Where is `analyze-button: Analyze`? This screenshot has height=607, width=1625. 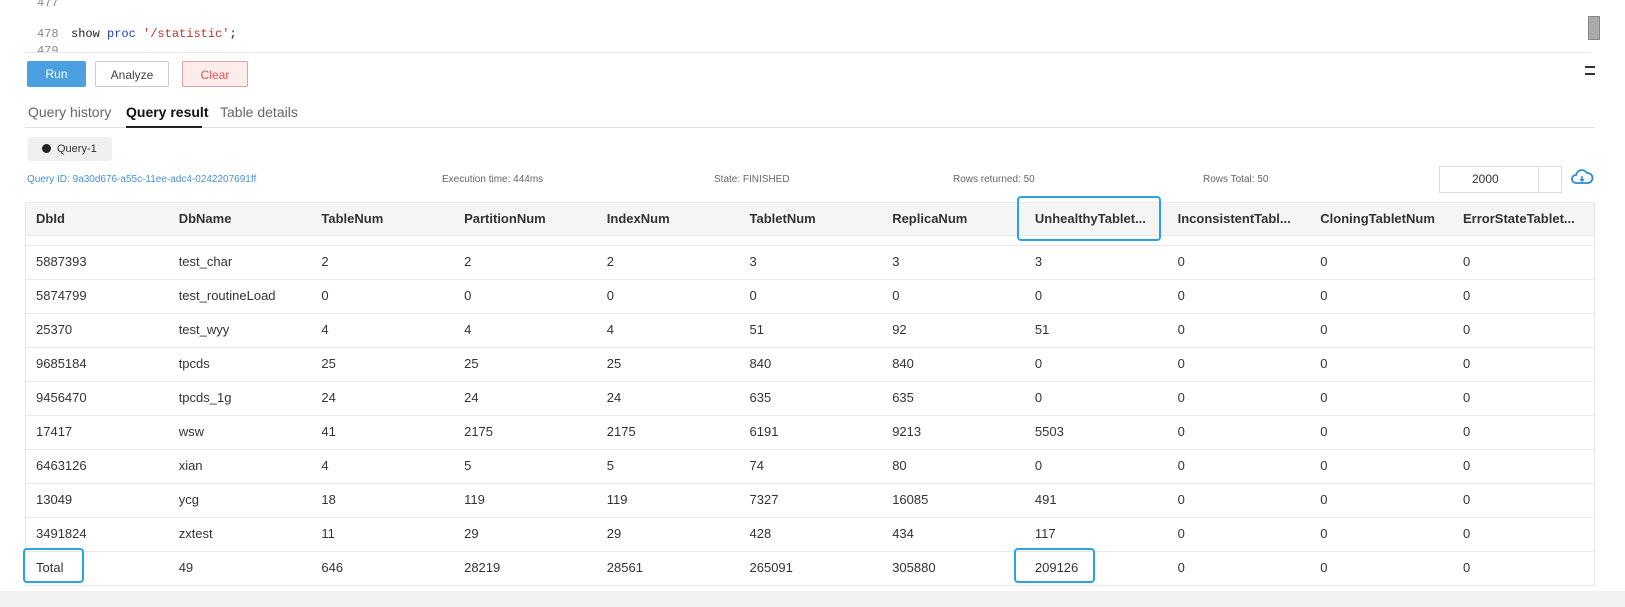
analyze-button: Analyze is located at coordinates (132, 74).